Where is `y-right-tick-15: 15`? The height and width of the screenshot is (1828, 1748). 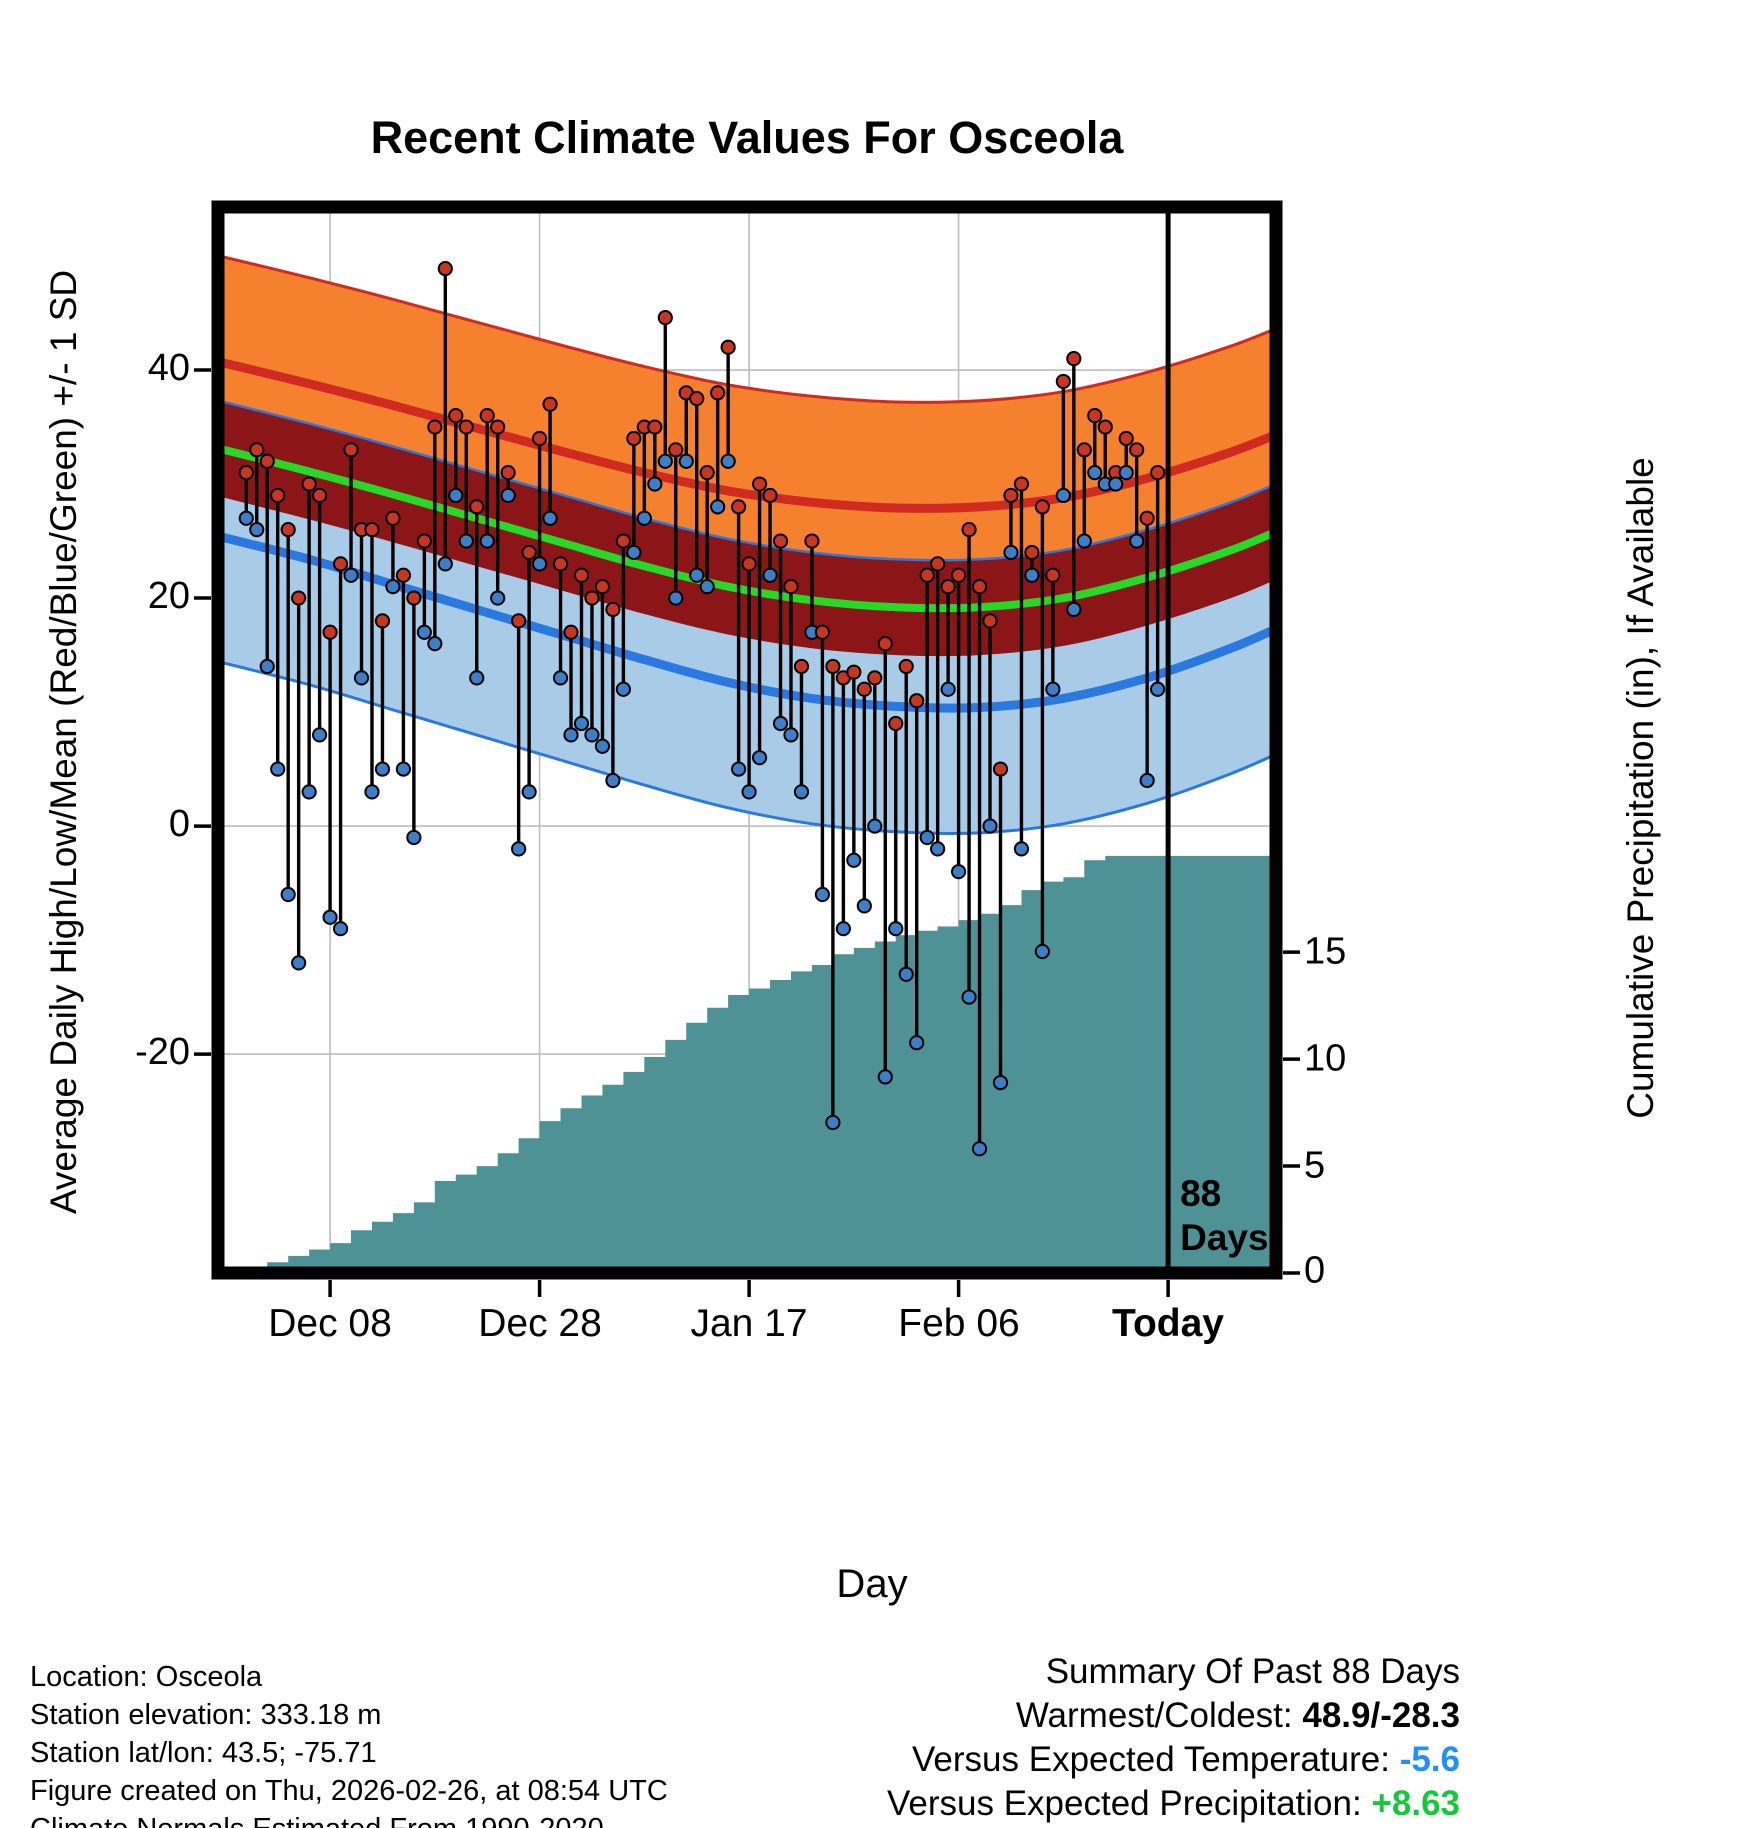 y-right-tick-15: 15 is located at coordinates (1325, 951).